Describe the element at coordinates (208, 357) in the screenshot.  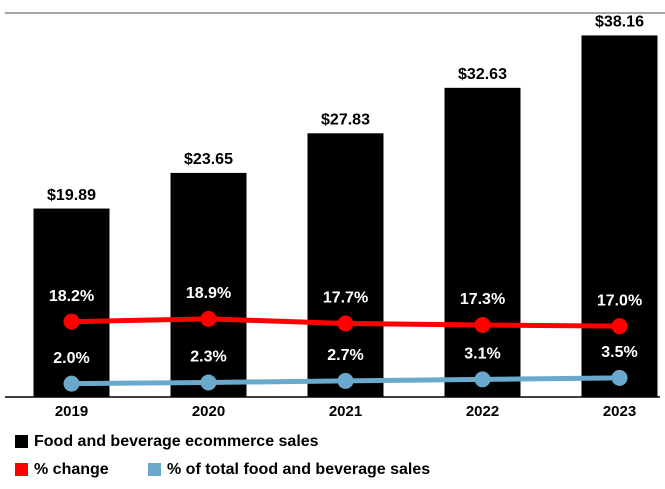
I see `line-value-label: 2.3%` at that location.